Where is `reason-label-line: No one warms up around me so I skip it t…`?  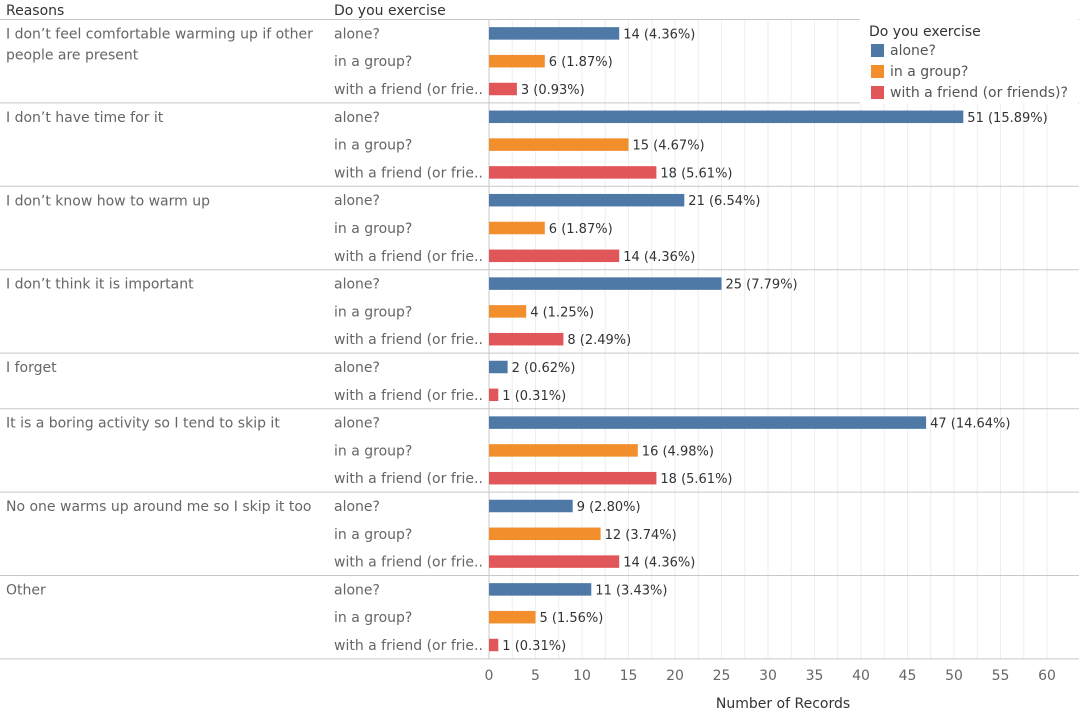
reason-label-line: No one warms up around me so I skip it t… is located at coordinates (158, 507).